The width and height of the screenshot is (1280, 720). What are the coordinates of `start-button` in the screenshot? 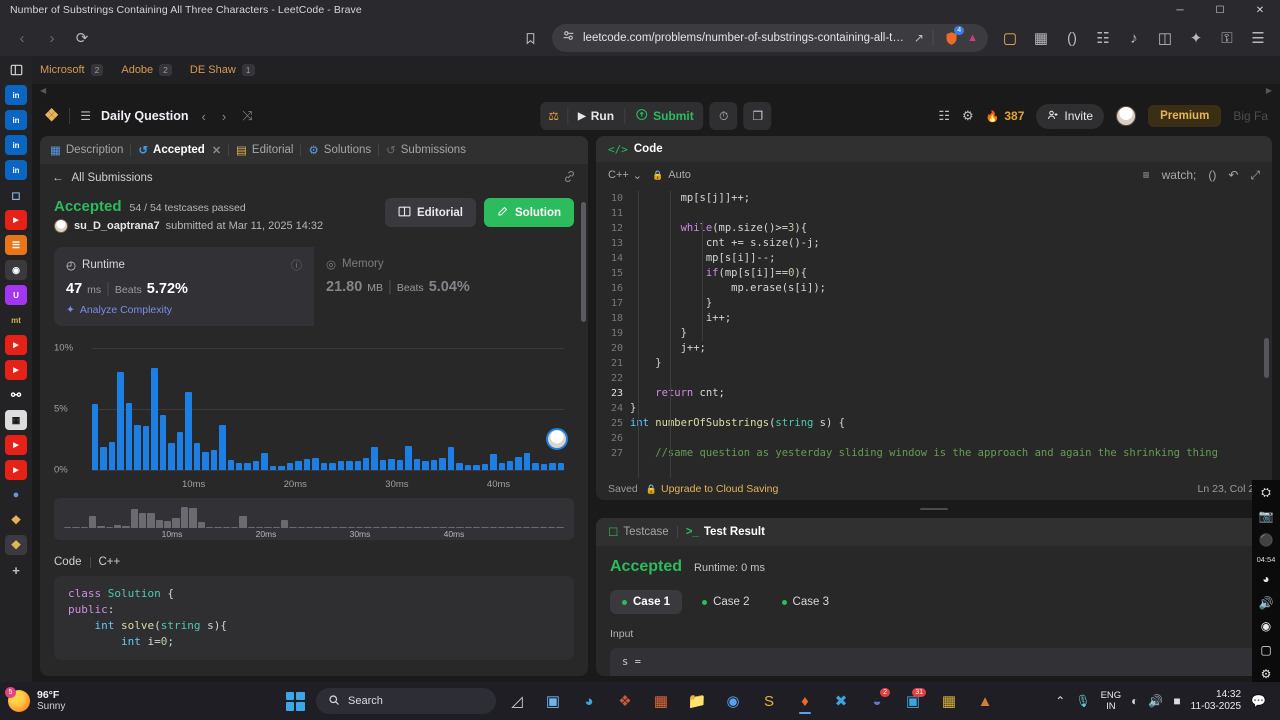 It's located at (295, 701).